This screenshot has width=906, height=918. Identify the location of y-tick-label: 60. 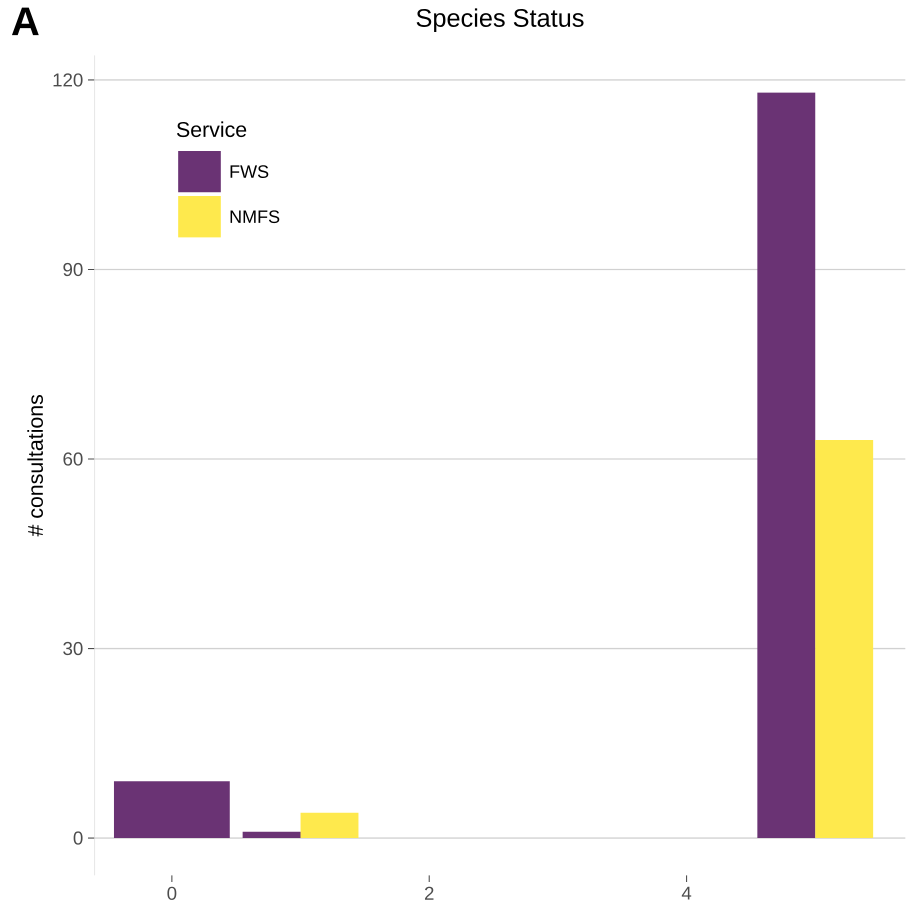
(73, 459).